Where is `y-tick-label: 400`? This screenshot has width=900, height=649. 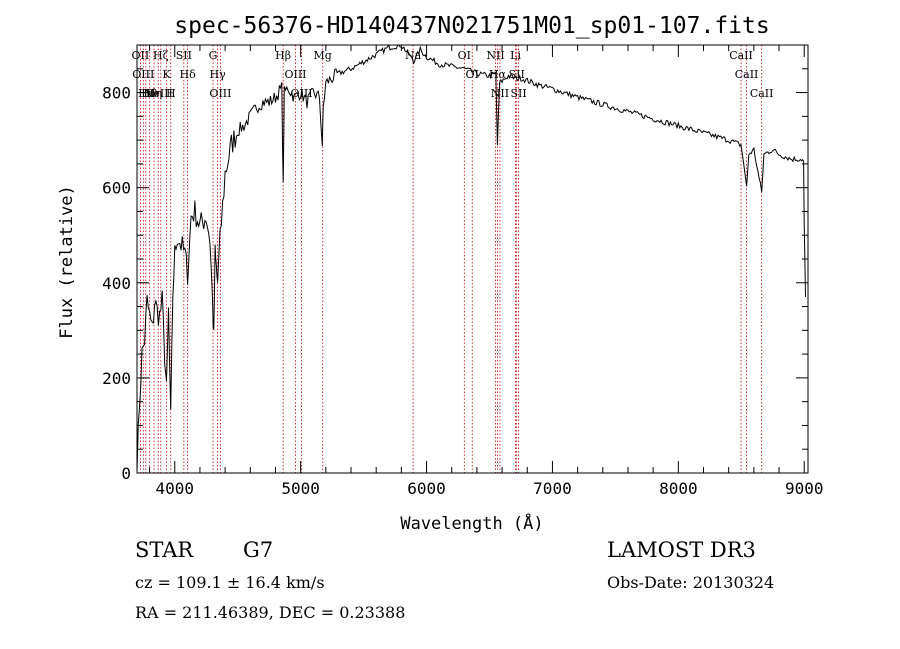
y-tick-label: 400 is located at coordinates (116, 283).